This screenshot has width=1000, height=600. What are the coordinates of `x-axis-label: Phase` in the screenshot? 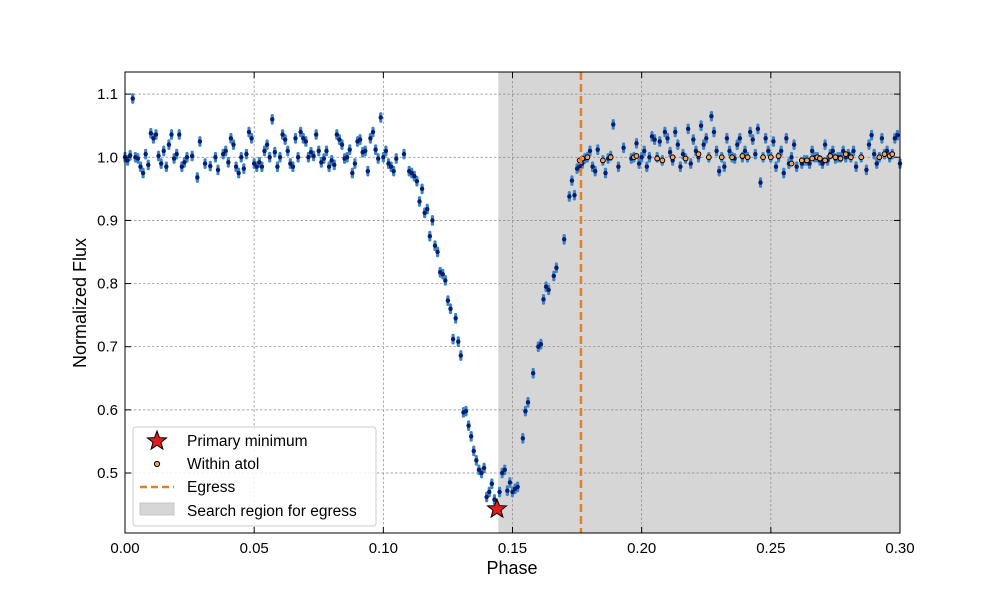 It's located at (511, 568).